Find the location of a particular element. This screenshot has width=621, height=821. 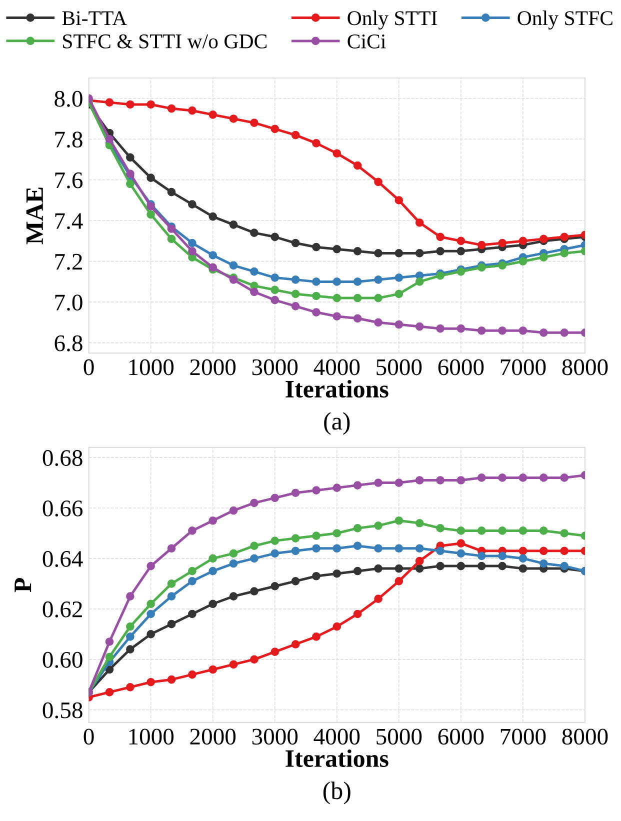

x-tick-label: 7000 is located at coordinates (523, 367).